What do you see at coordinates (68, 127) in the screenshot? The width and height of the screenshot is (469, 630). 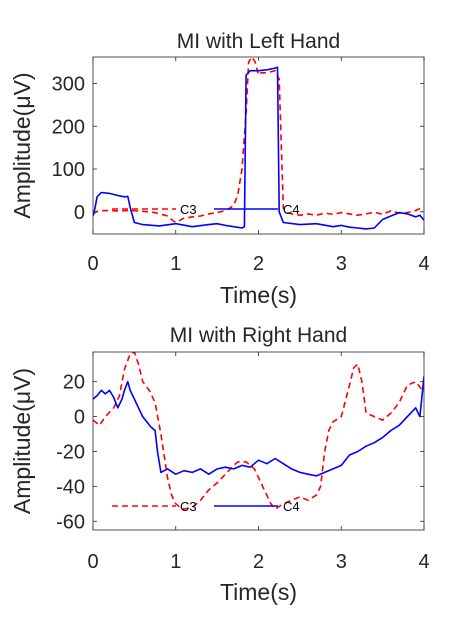 I see `y-tick-label: 200` at bounding box center [68, 127].